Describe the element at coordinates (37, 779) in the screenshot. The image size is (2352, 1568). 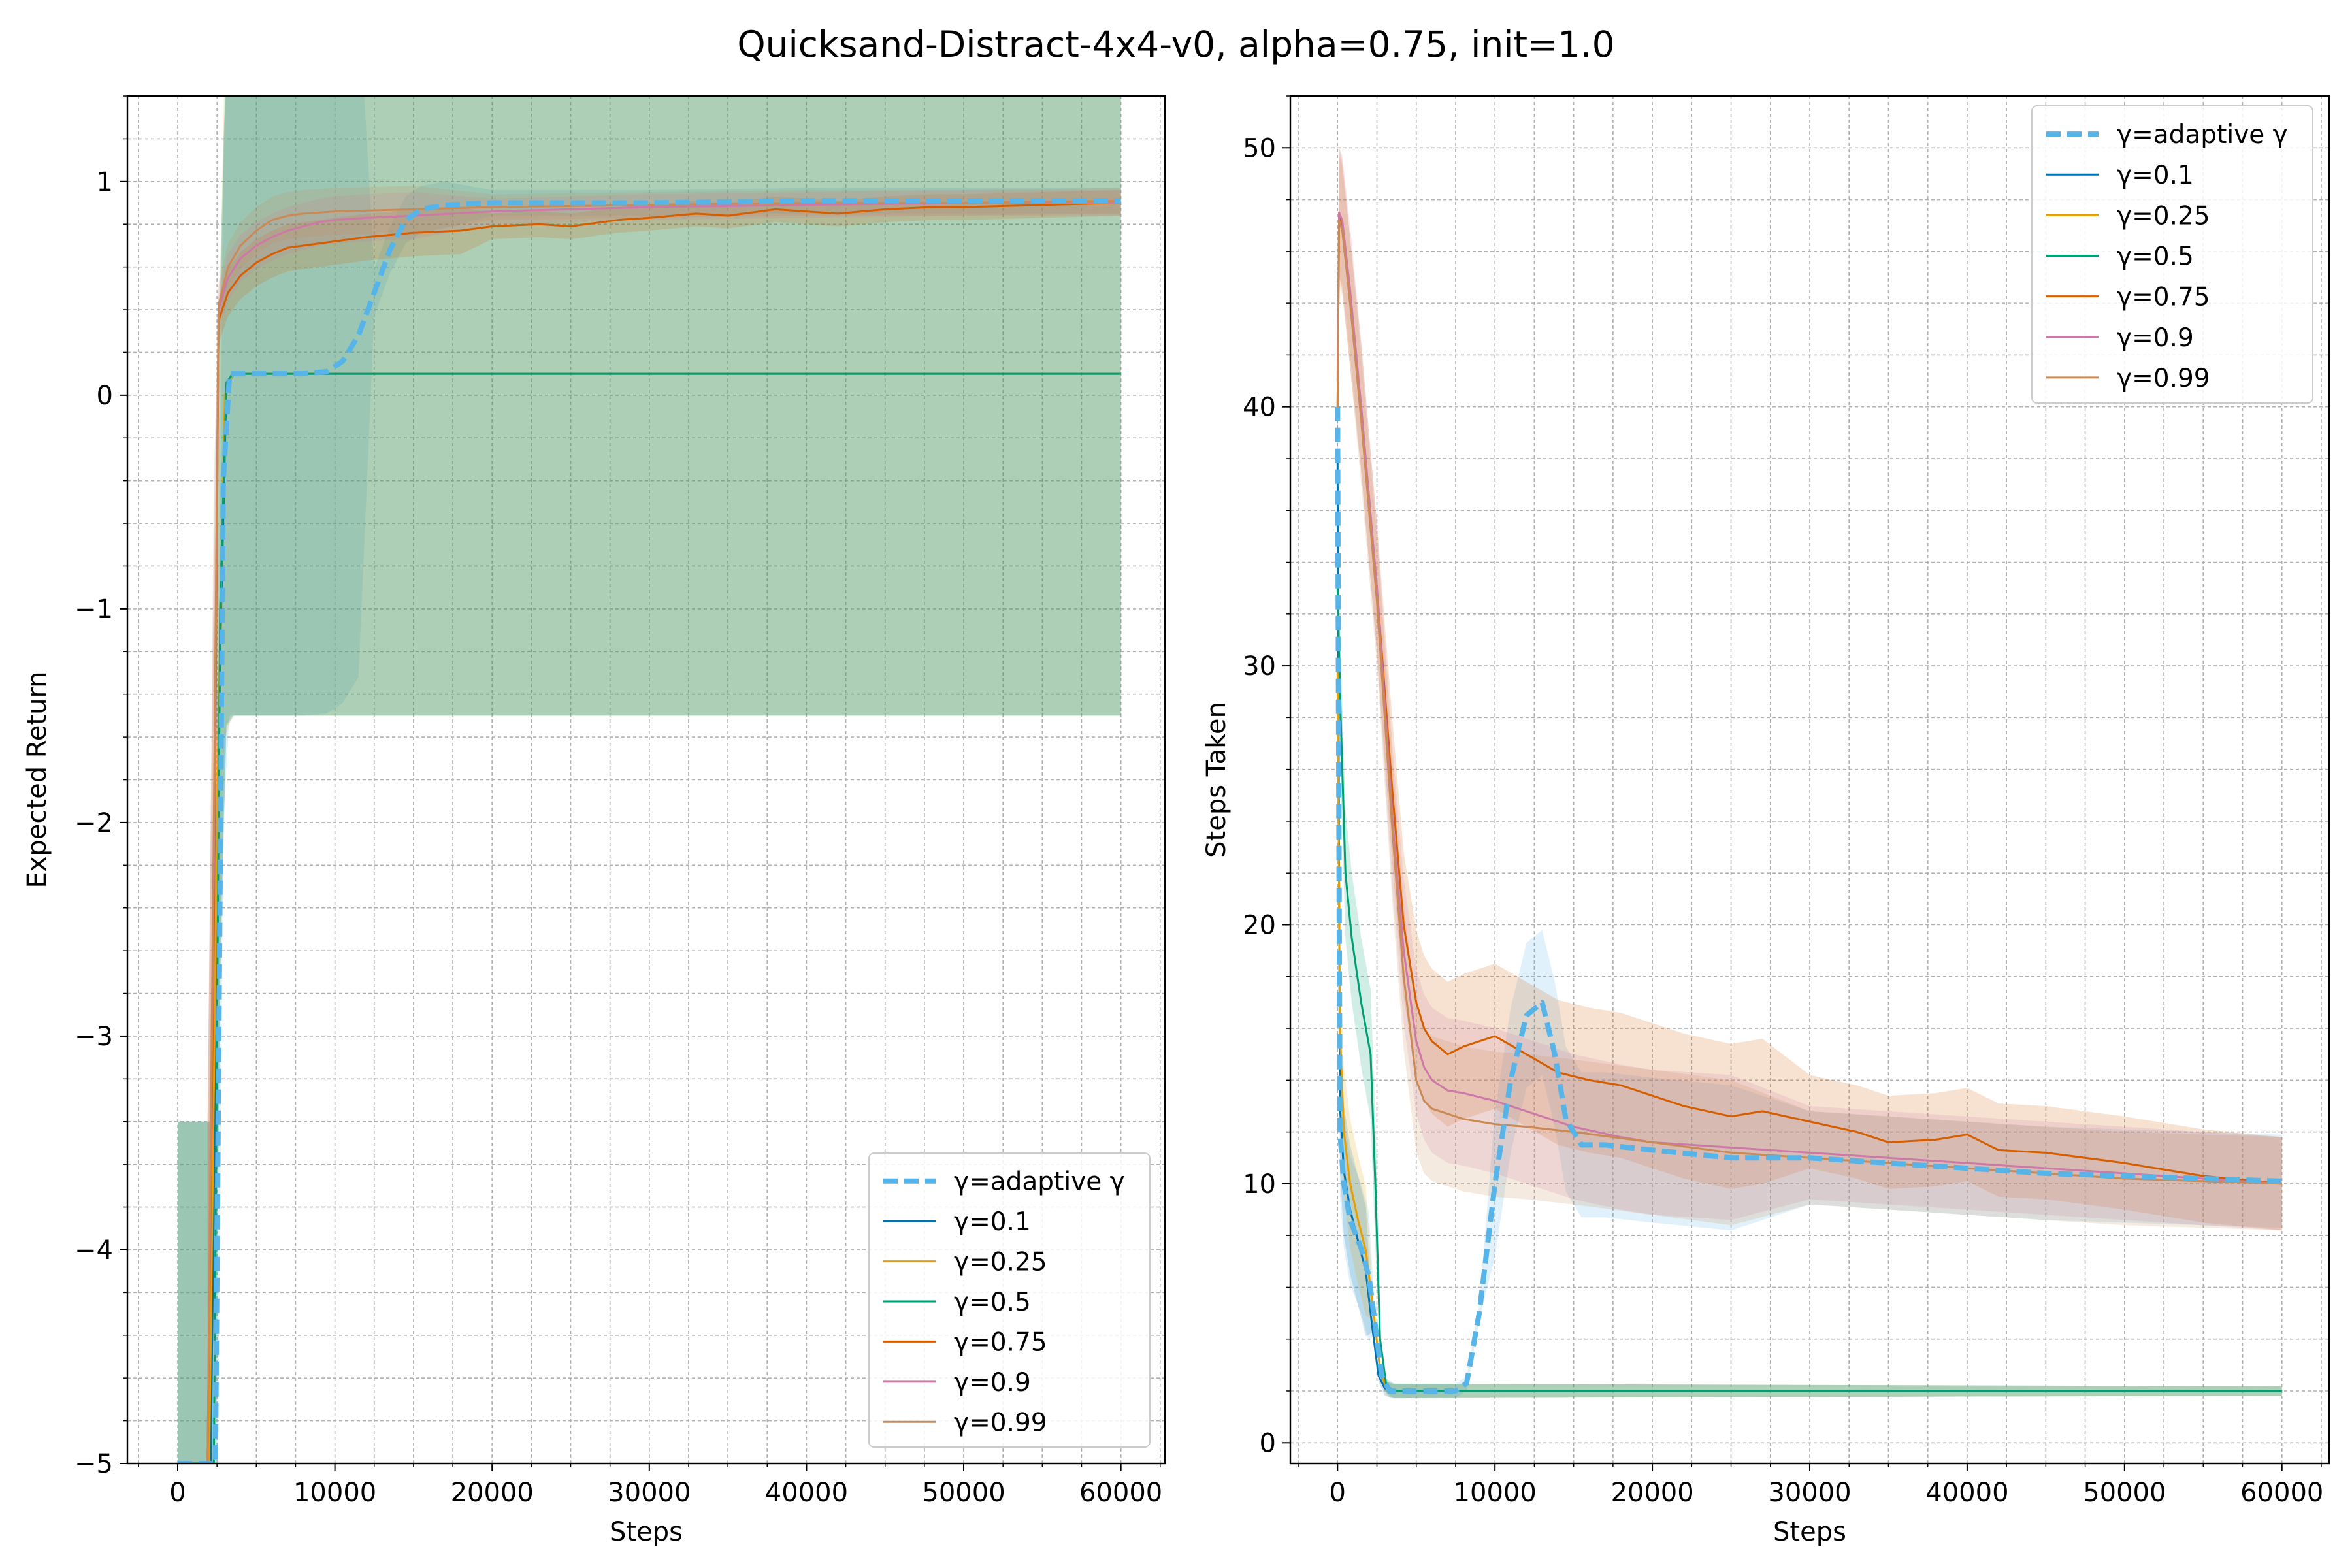
I see `y-axis-label: Expected Return` at that location.